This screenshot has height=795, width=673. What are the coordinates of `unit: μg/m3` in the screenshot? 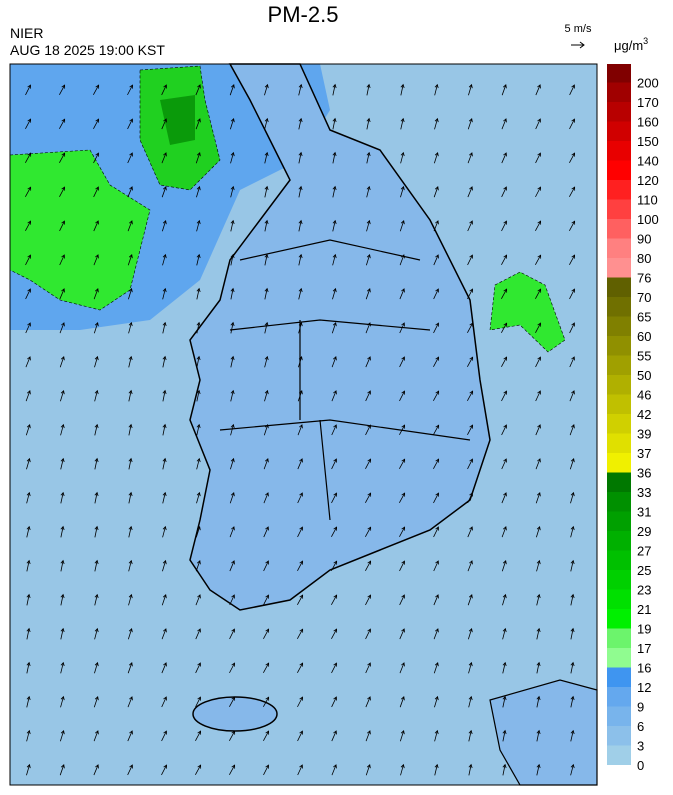 It's located at (631, 44).